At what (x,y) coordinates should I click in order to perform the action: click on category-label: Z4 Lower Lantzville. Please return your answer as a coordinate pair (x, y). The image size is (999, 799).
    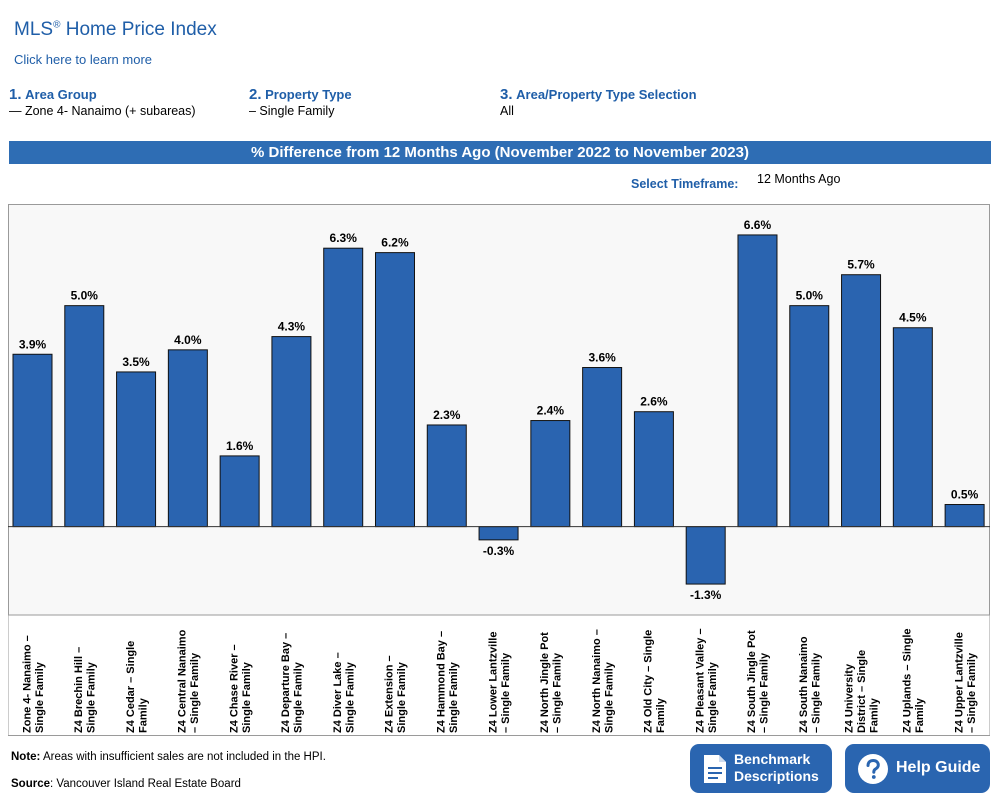
    Looking at the image, I should click on (493, 682).